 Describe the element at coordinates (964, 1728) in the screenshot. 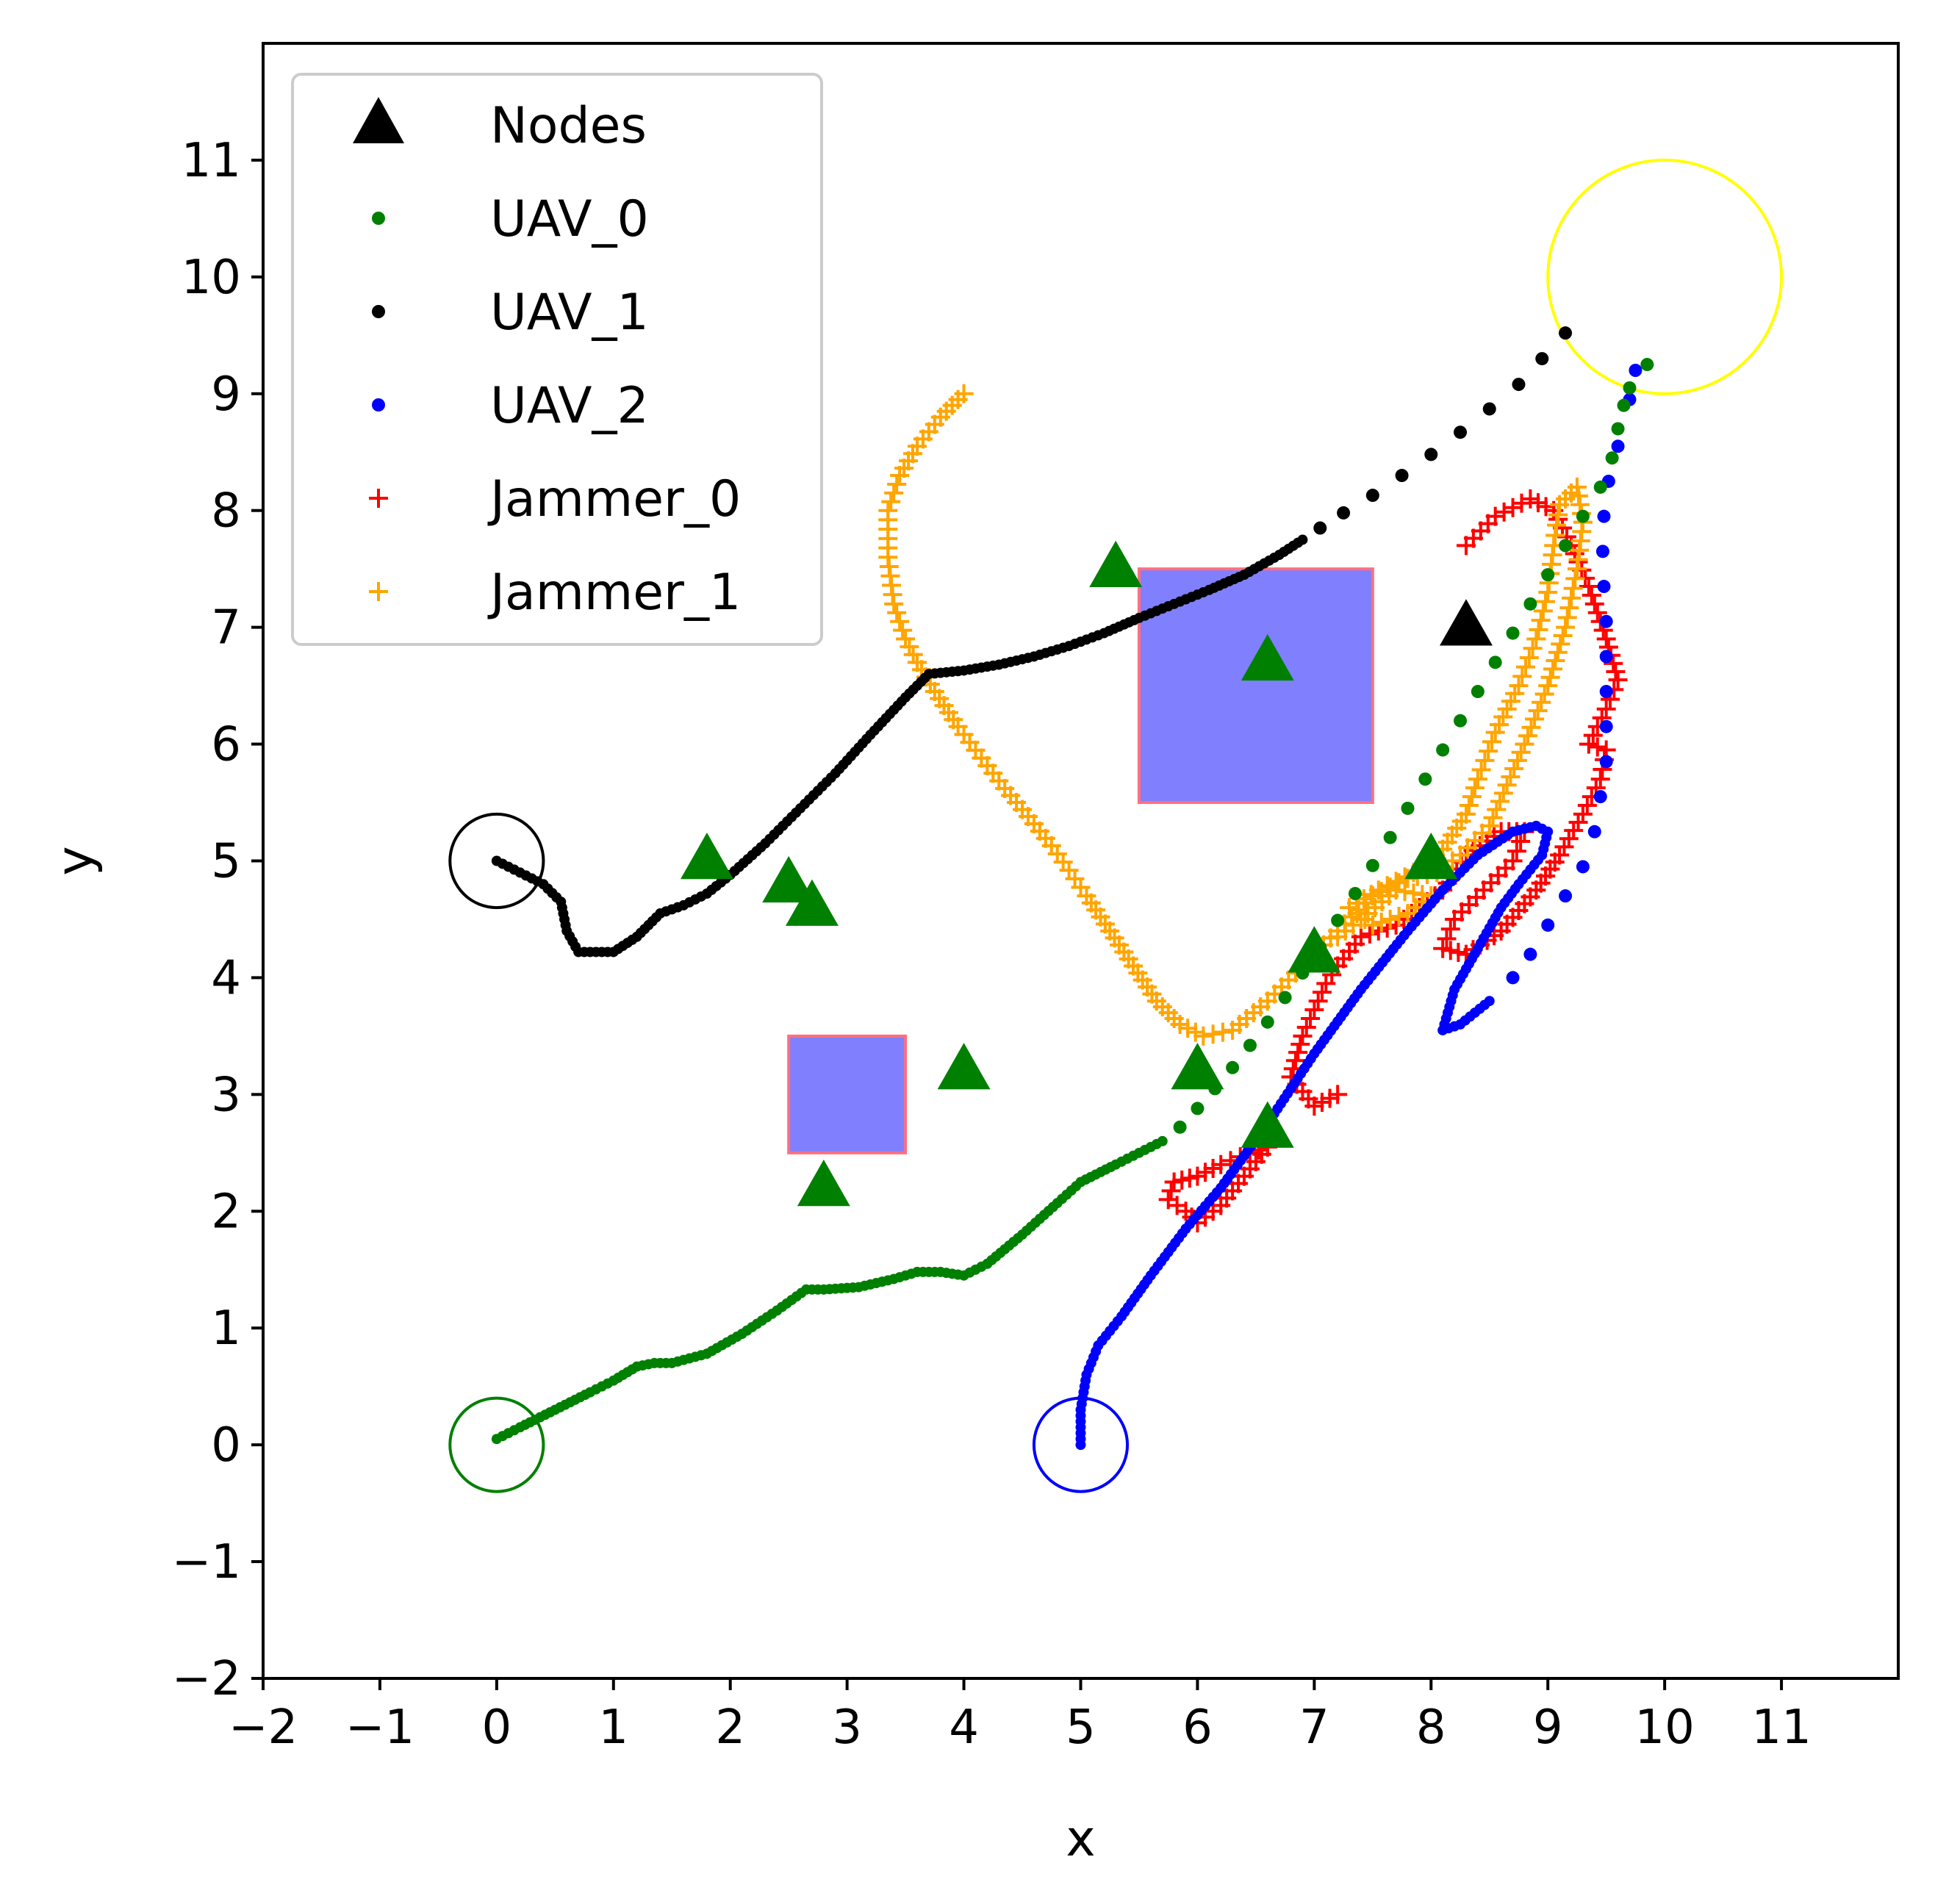

I see `x-tick-label: 4` at that location.